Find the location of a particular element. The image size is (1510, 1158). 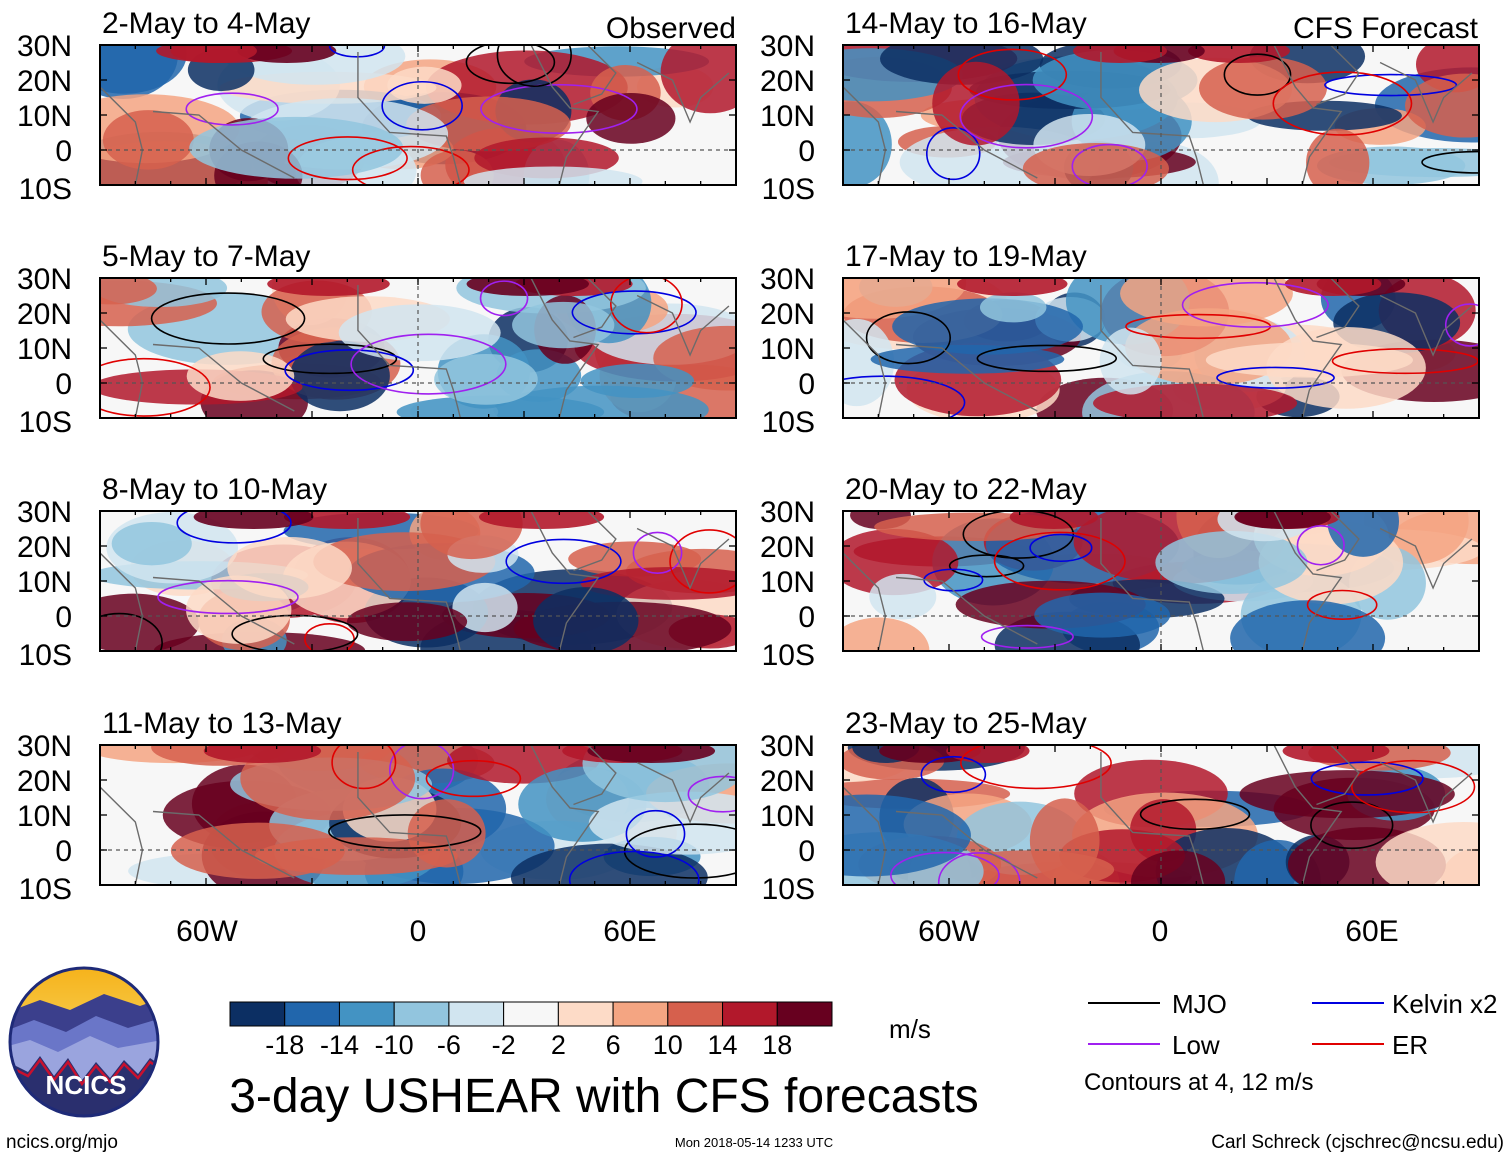

lon-tick-label: 0 is located at coordinates (1160, 931).